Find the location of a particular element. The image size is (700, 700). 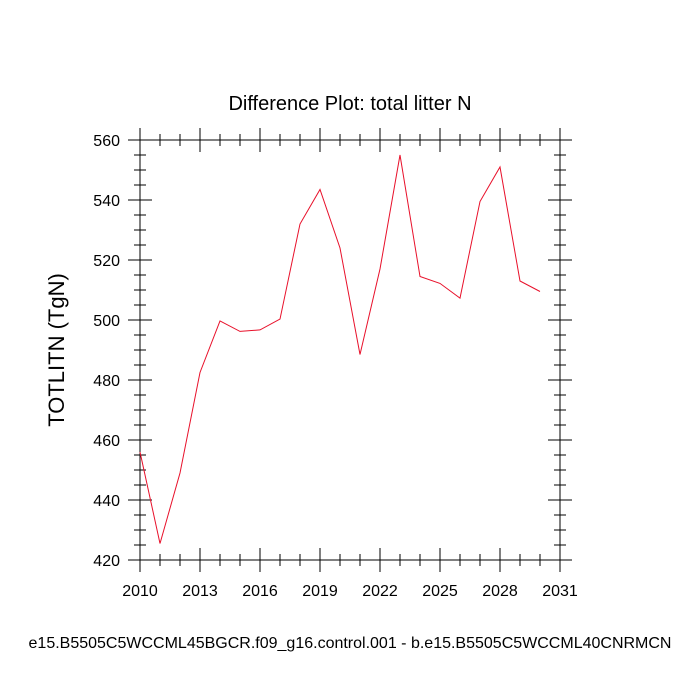

x-tick-labels: 2010 2013 2016 2019 2022 2025 2028 2031 is located at coordinates (350, 591).